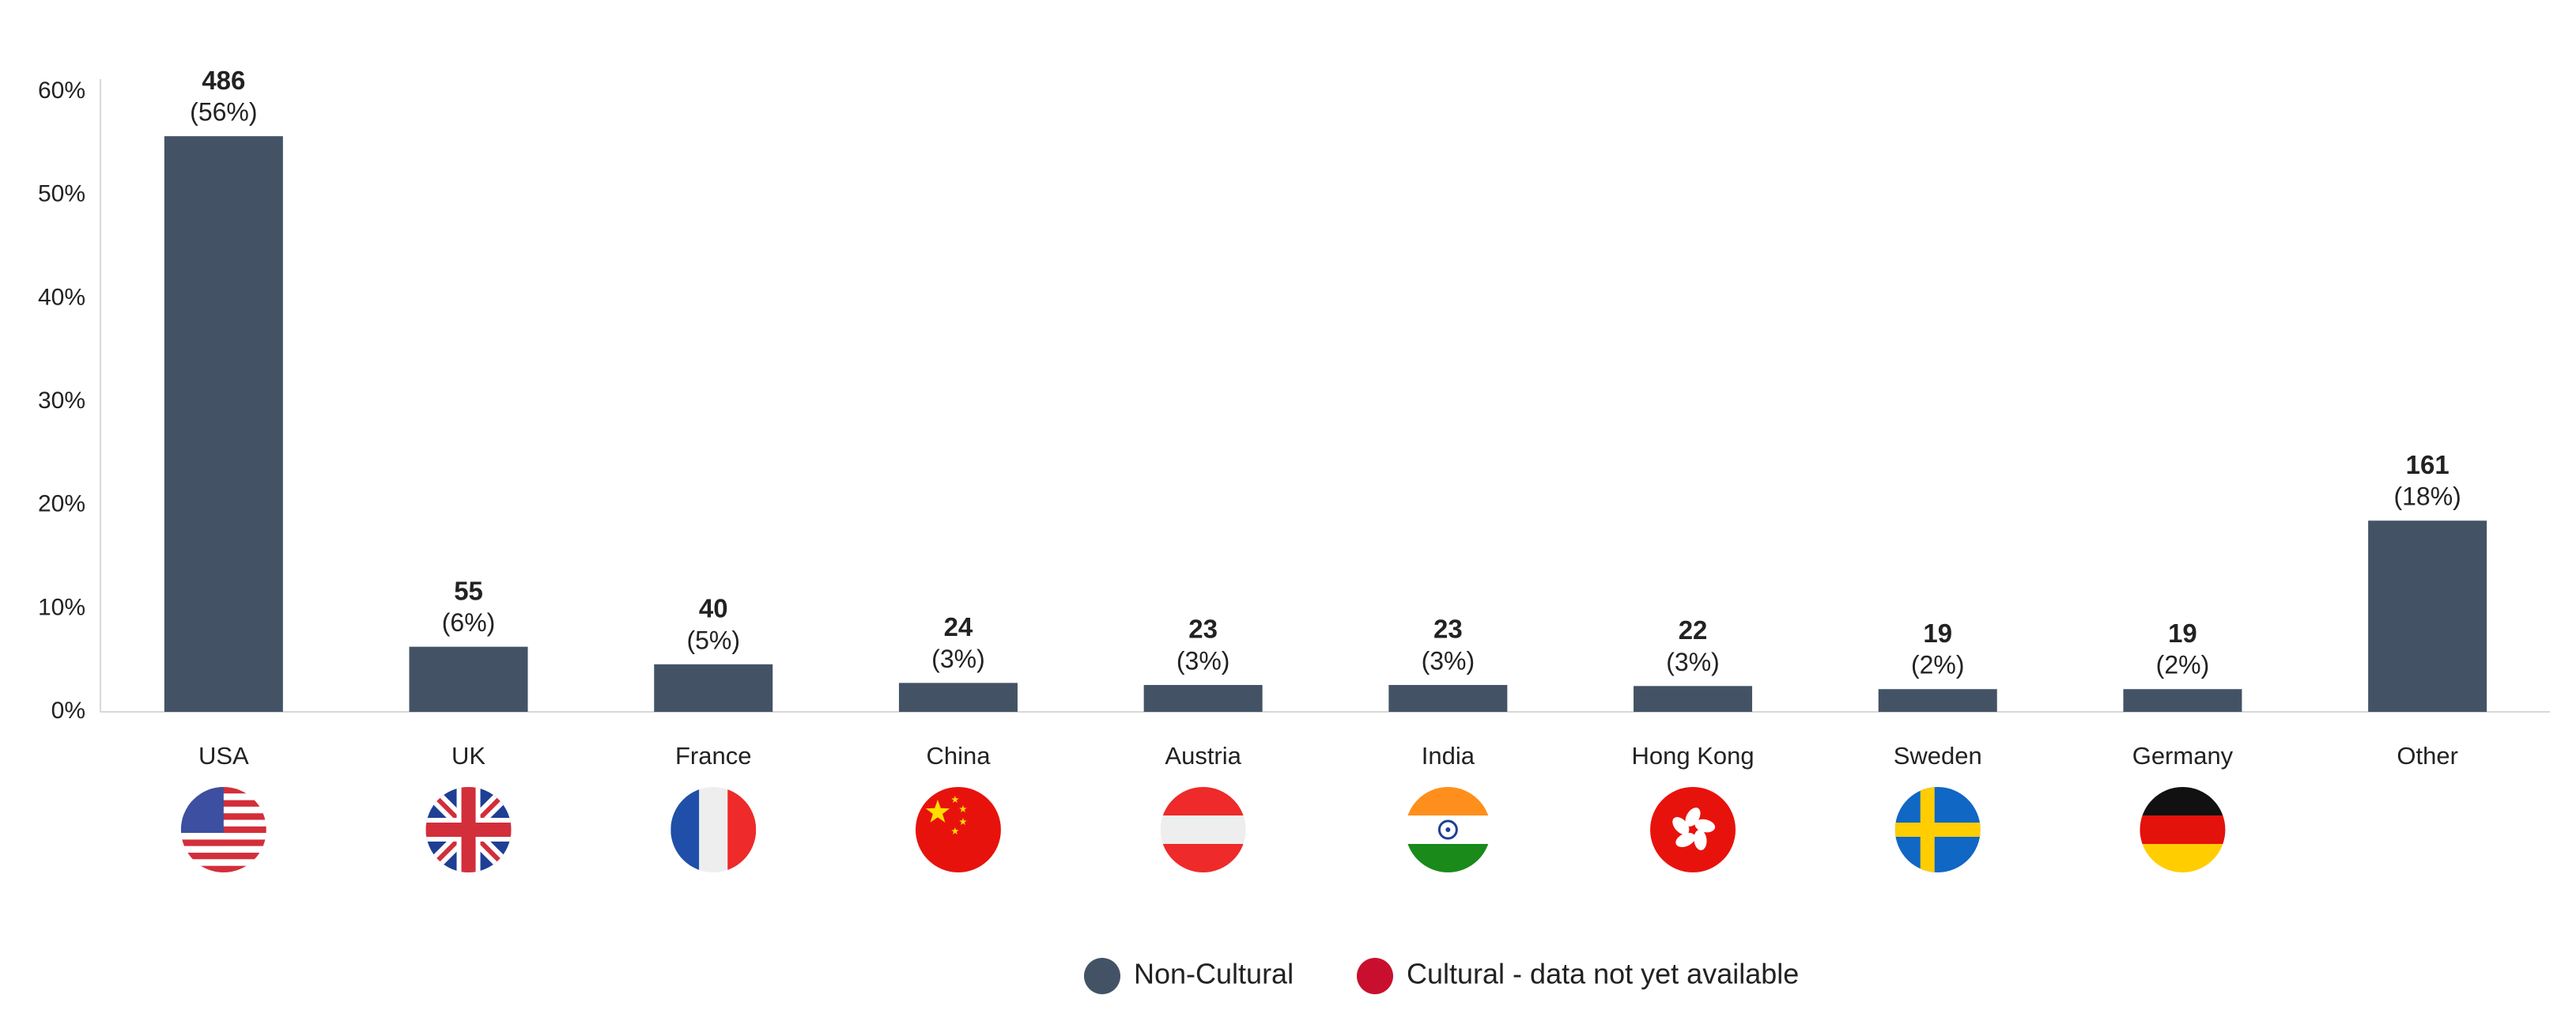  I want to click on x-tick-label: China, so click(958, 756).